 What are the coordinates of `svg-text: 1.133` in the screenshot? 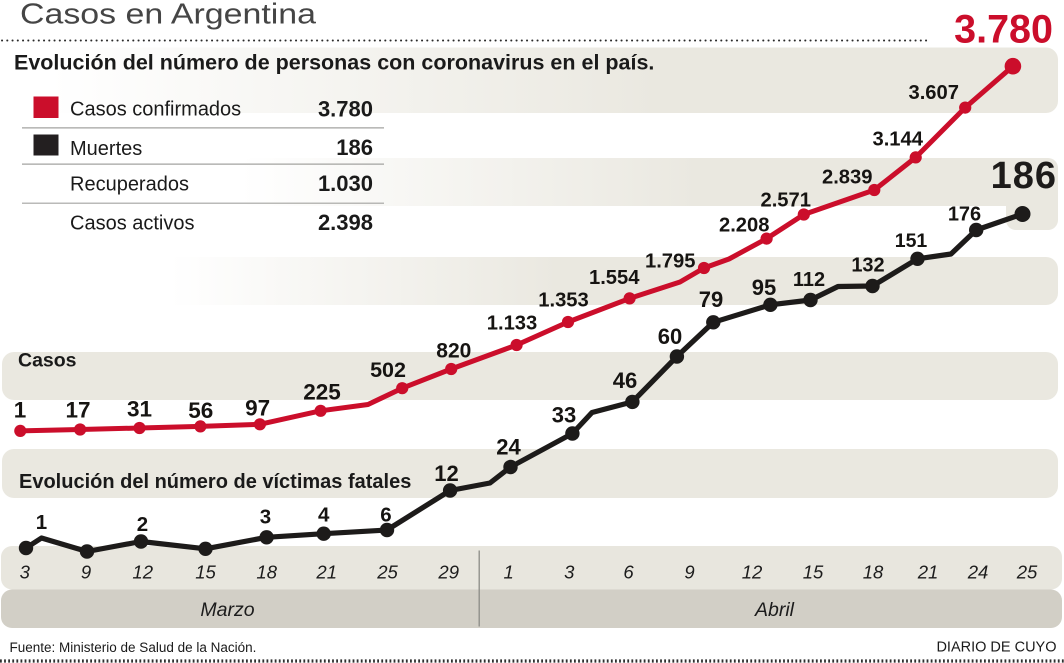 It's located at (512, 324).